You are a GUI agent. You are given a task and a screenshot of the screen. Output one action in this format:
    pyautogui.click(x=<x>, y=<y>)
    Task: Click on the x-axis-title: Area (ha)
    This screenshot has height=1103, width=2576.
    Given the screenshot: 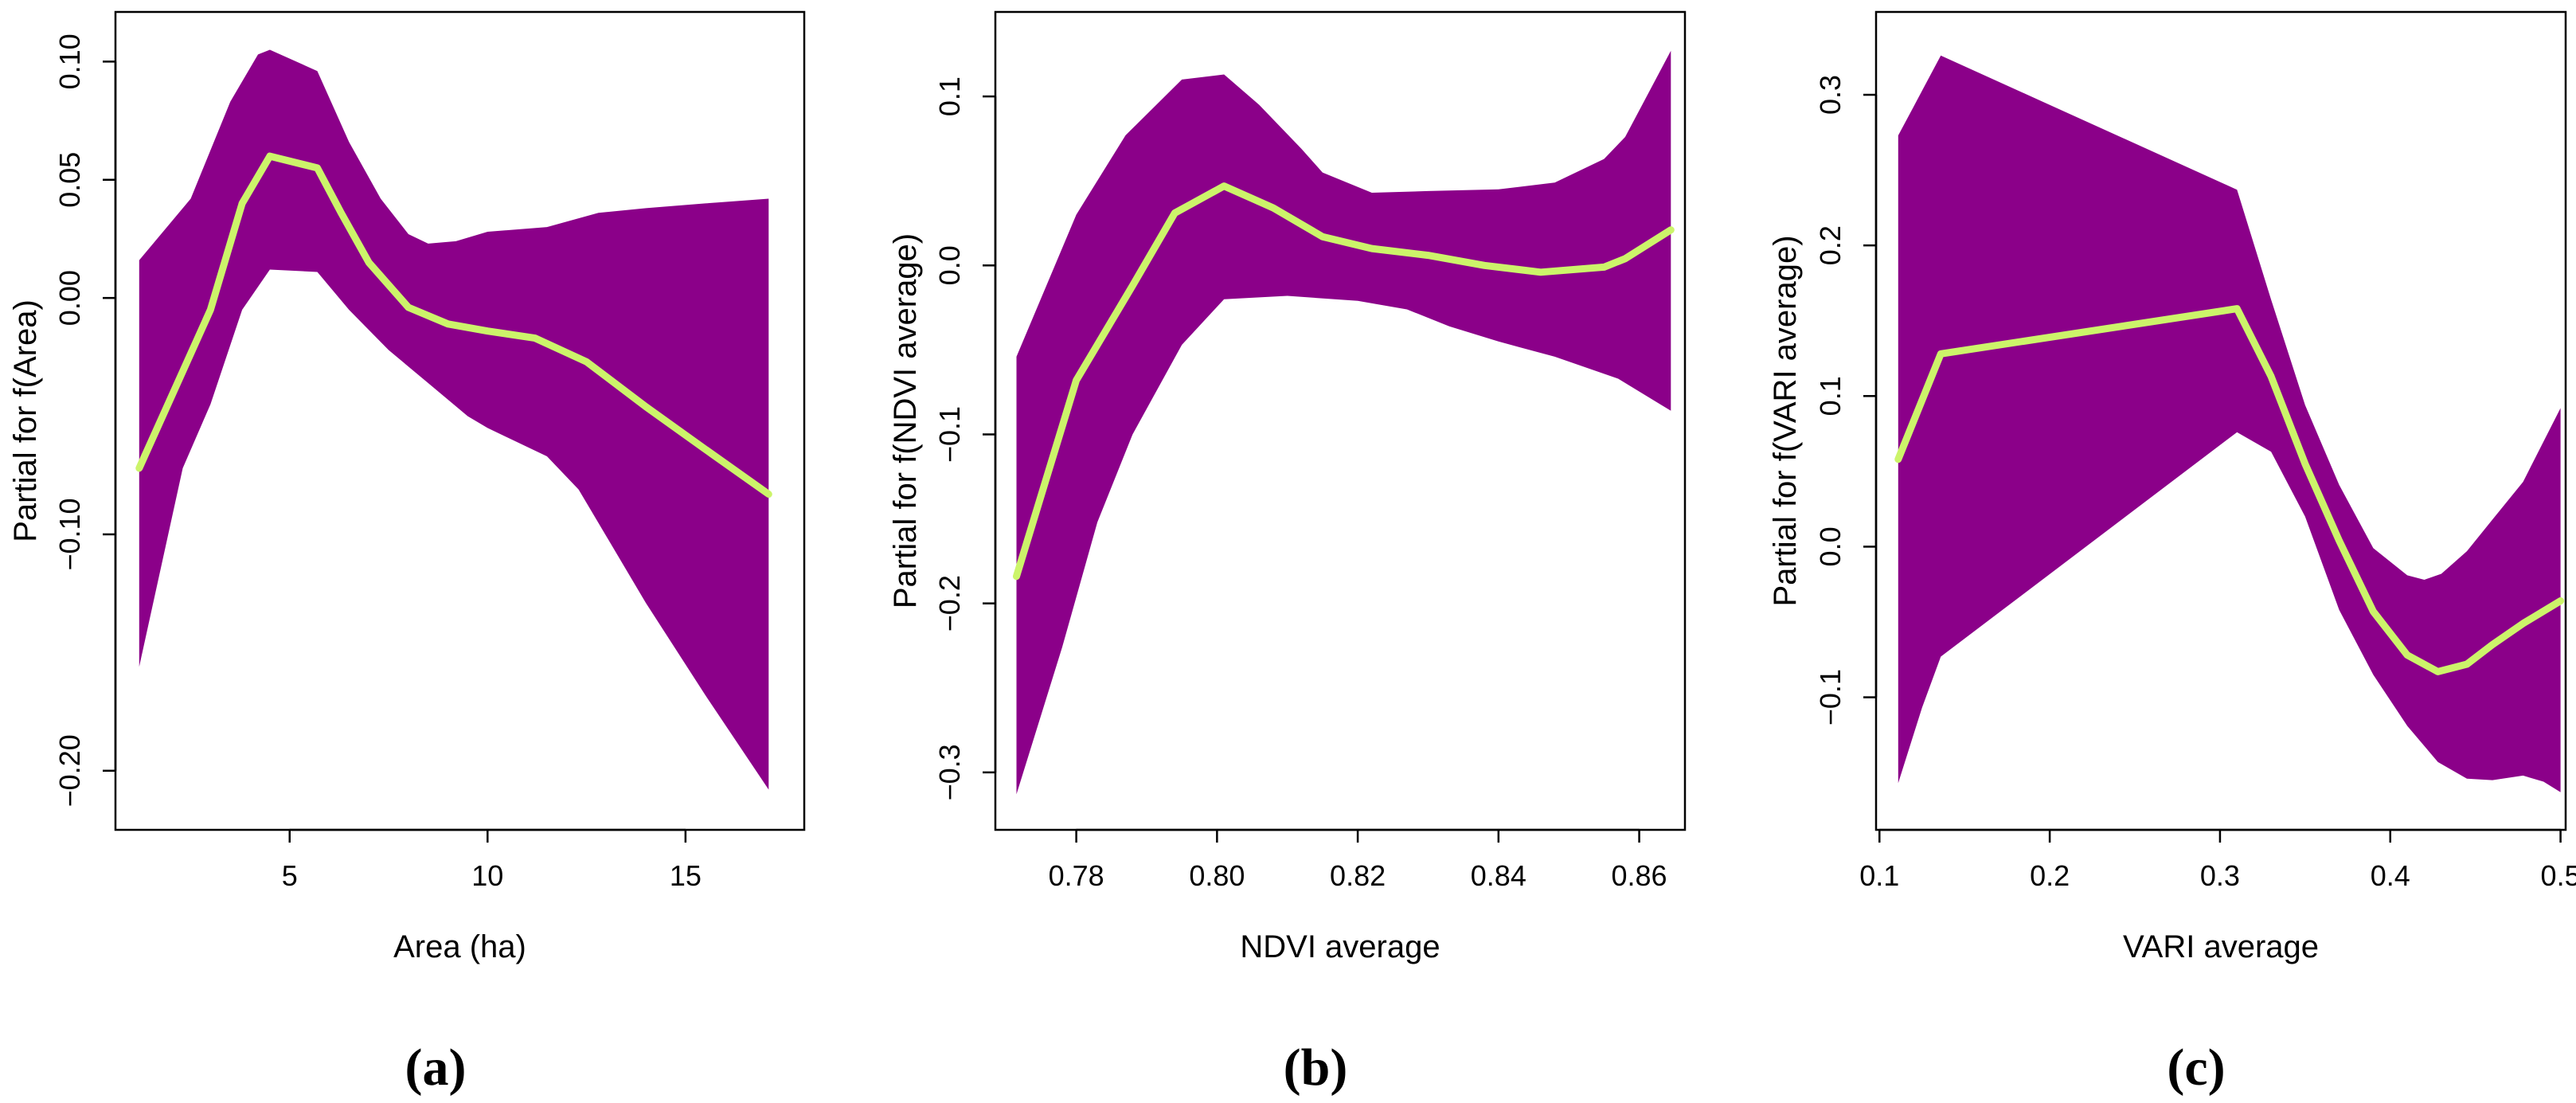 What is the action you would take?
    pyautogui.click(x=460, y=947)
    